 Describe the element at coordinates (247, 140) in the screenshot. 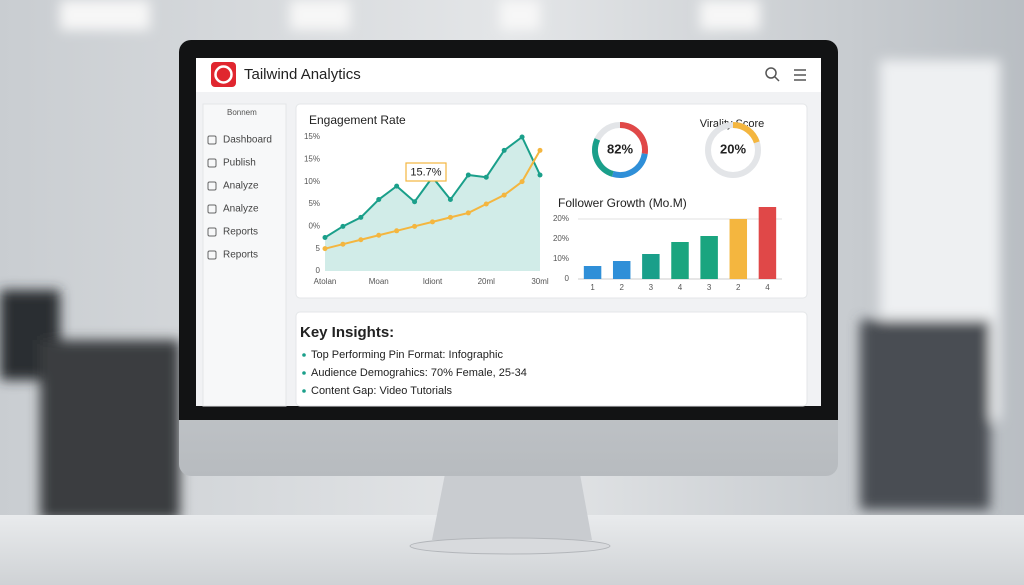

I see `nav-item: Dashboard` at that location.